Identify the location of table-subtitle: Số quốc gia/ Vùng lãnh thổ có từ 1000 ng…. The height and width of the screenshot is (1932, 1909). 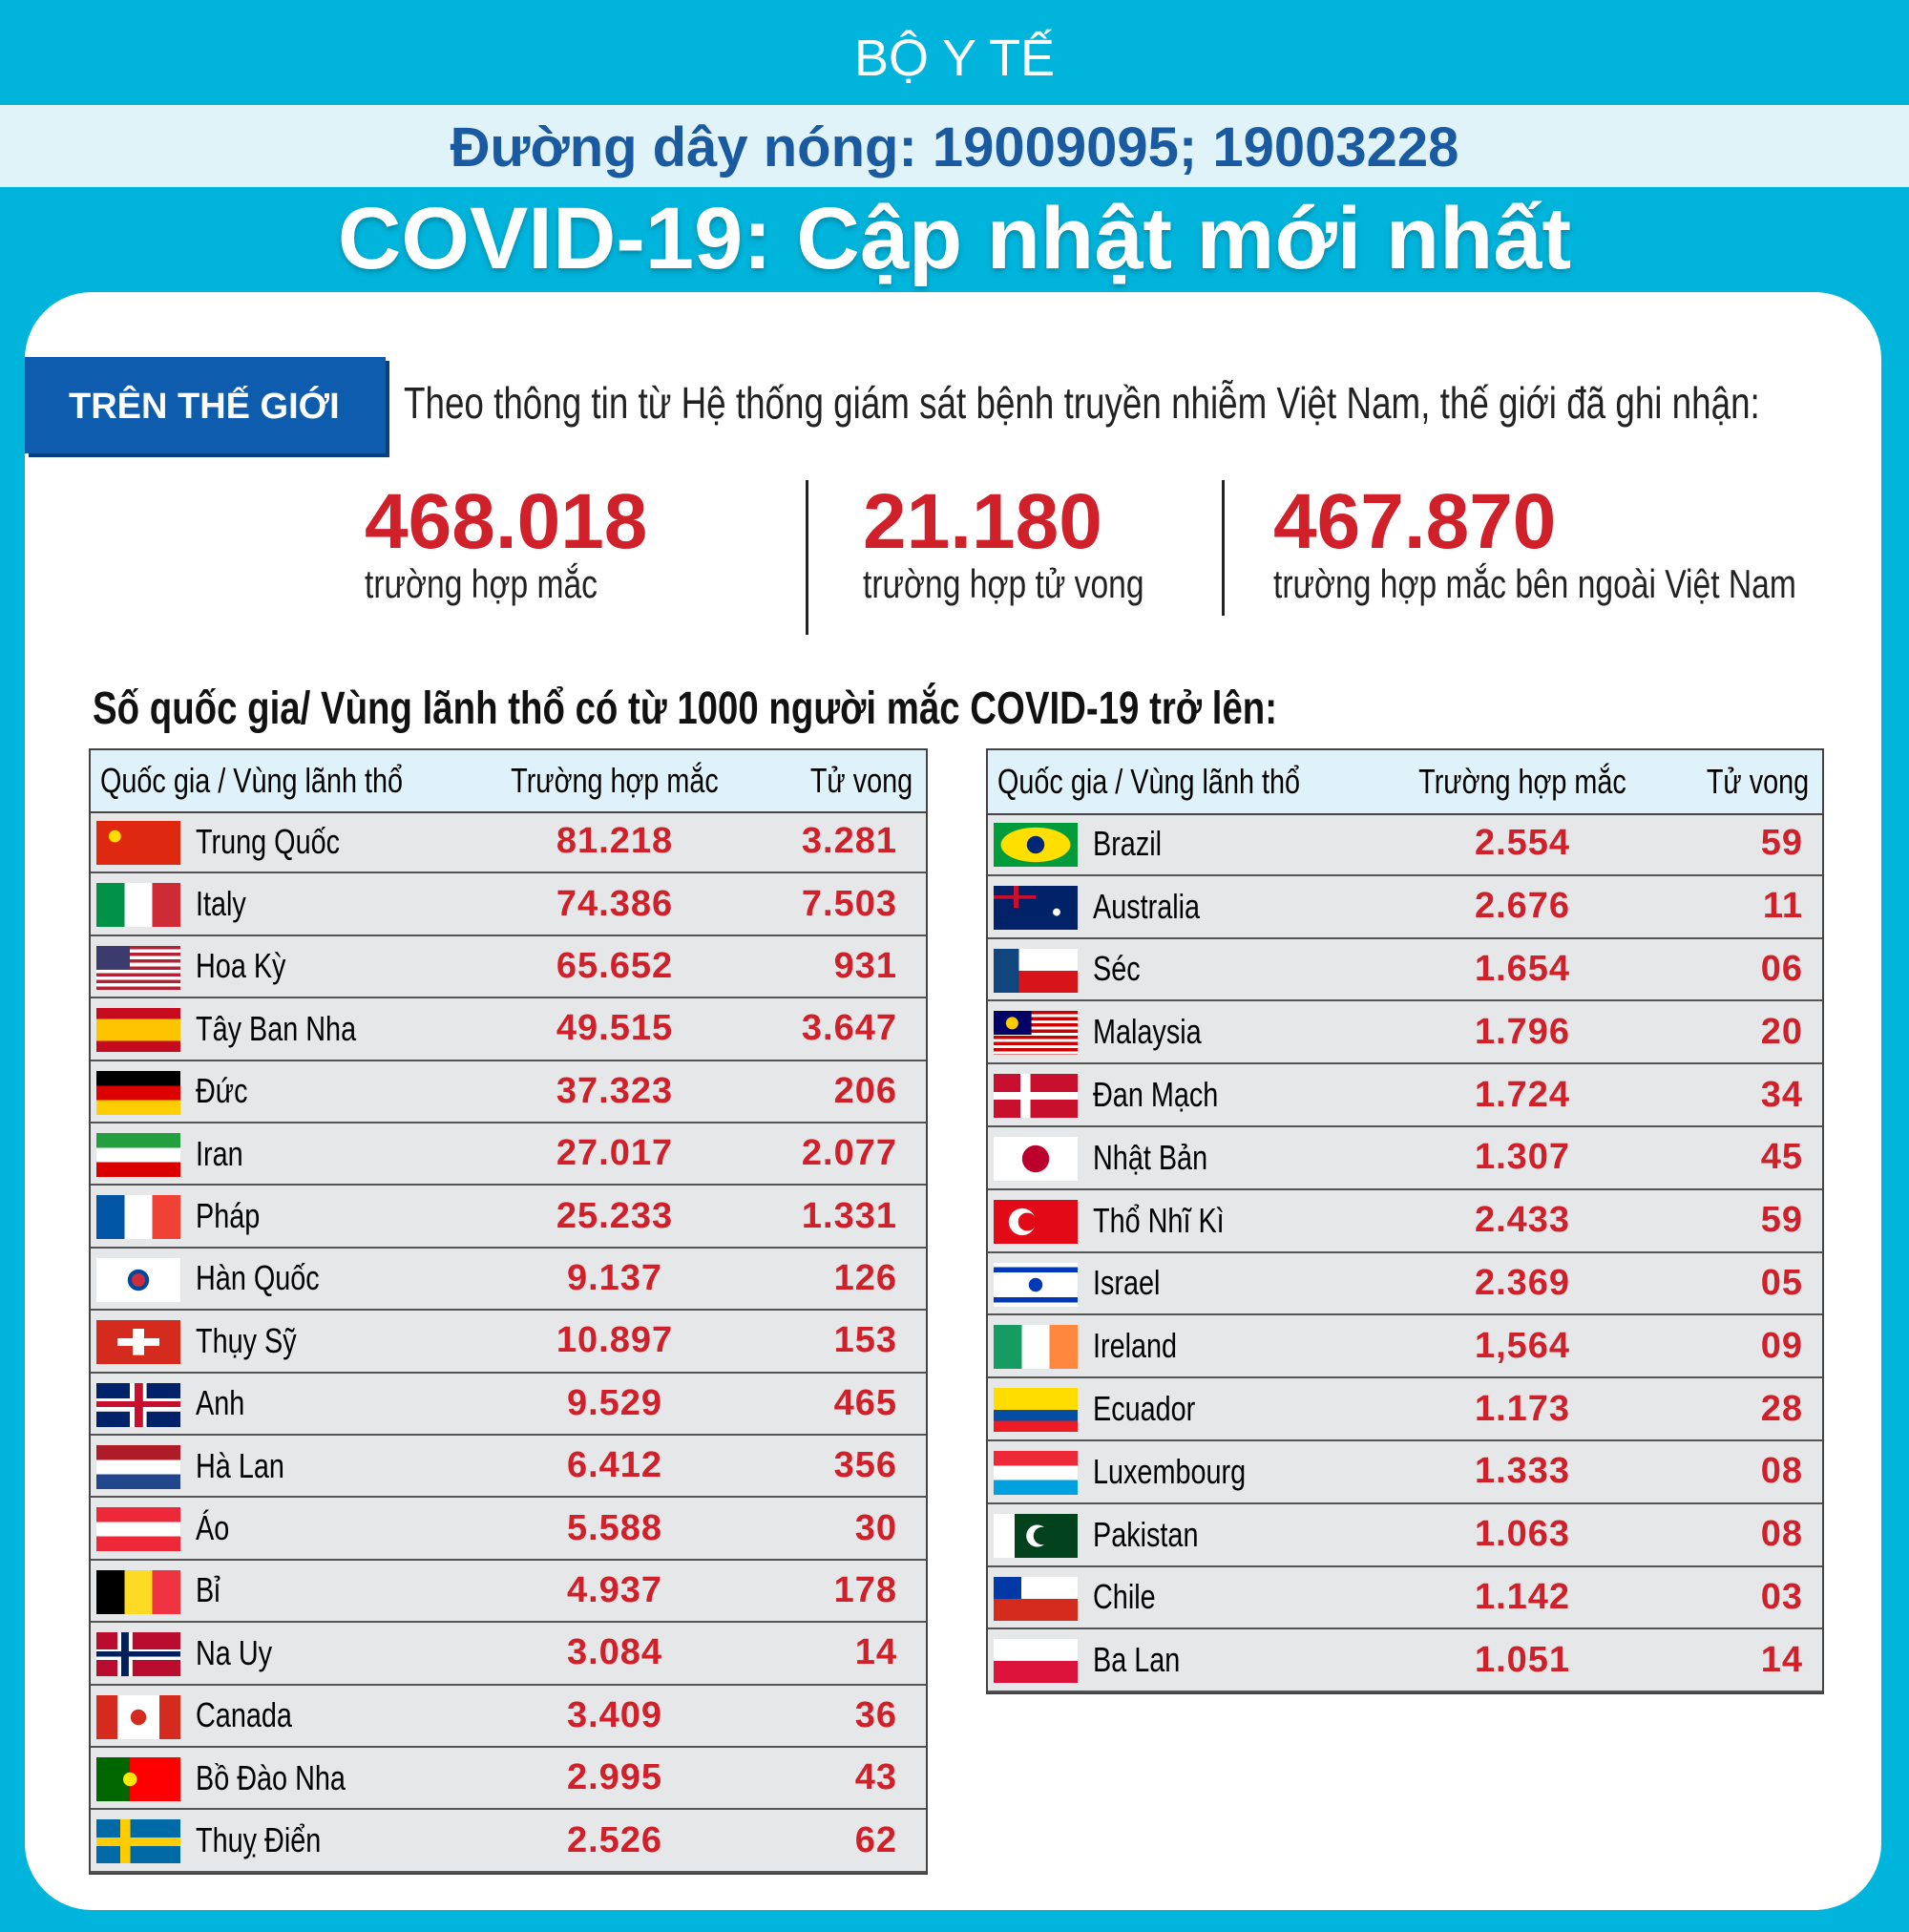
(686, 709).